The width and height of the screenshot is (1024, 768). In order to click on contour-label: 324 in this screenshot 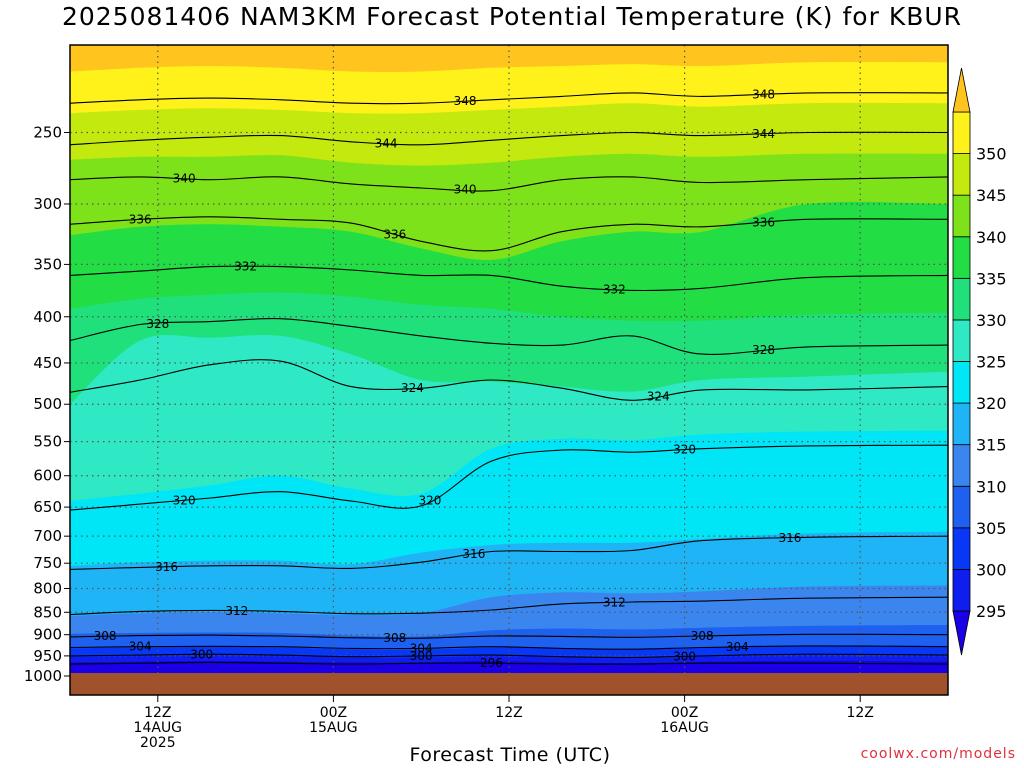, I will do `click(658, 396)`.